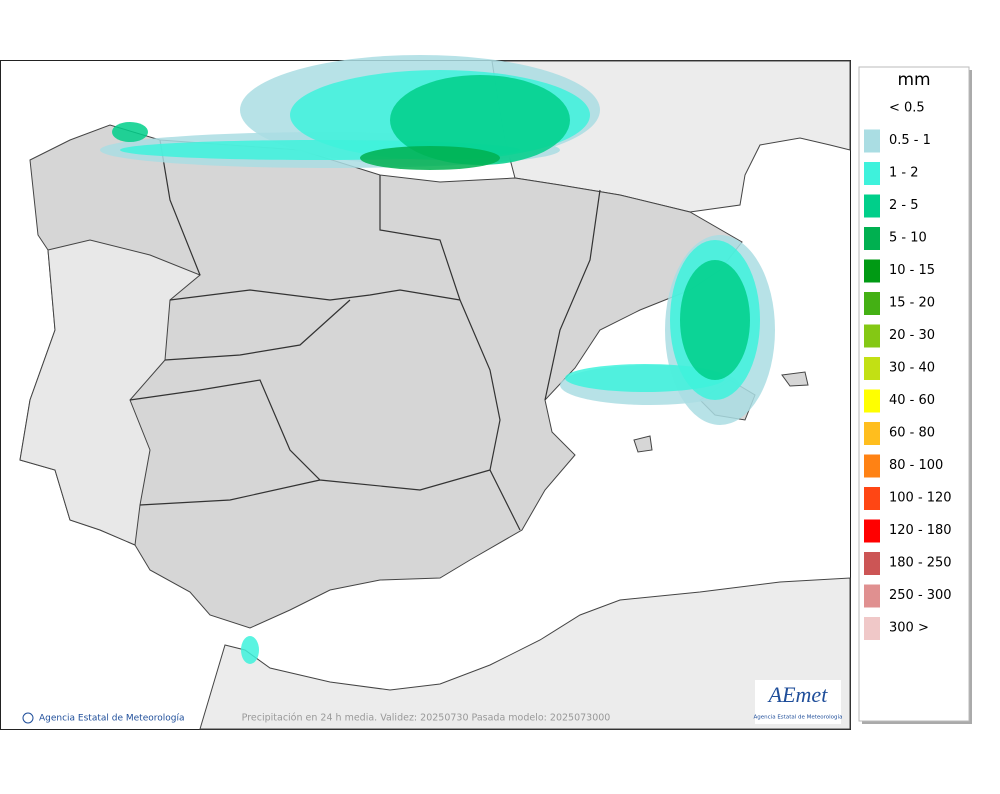 The image size is (1000, 794). I want to click on legend-label: < 0.5, so click(907, 108).